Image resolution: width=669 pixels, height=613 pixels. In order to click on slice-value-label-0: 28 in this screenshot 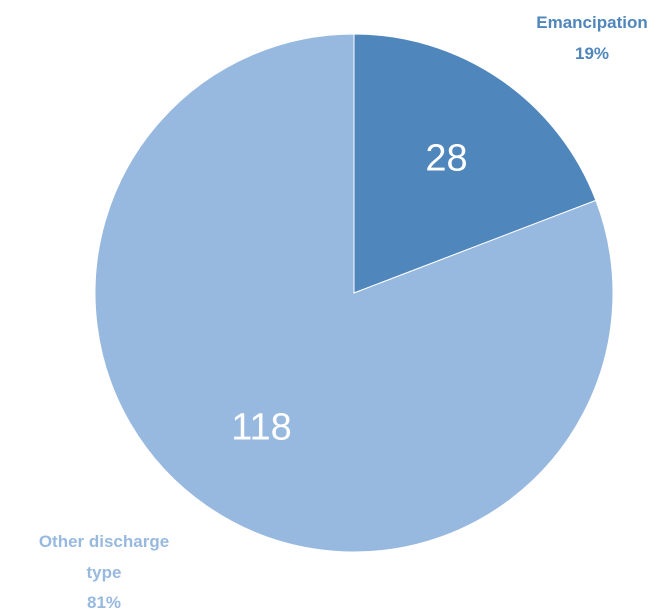, I will do `click(446, 159)`.